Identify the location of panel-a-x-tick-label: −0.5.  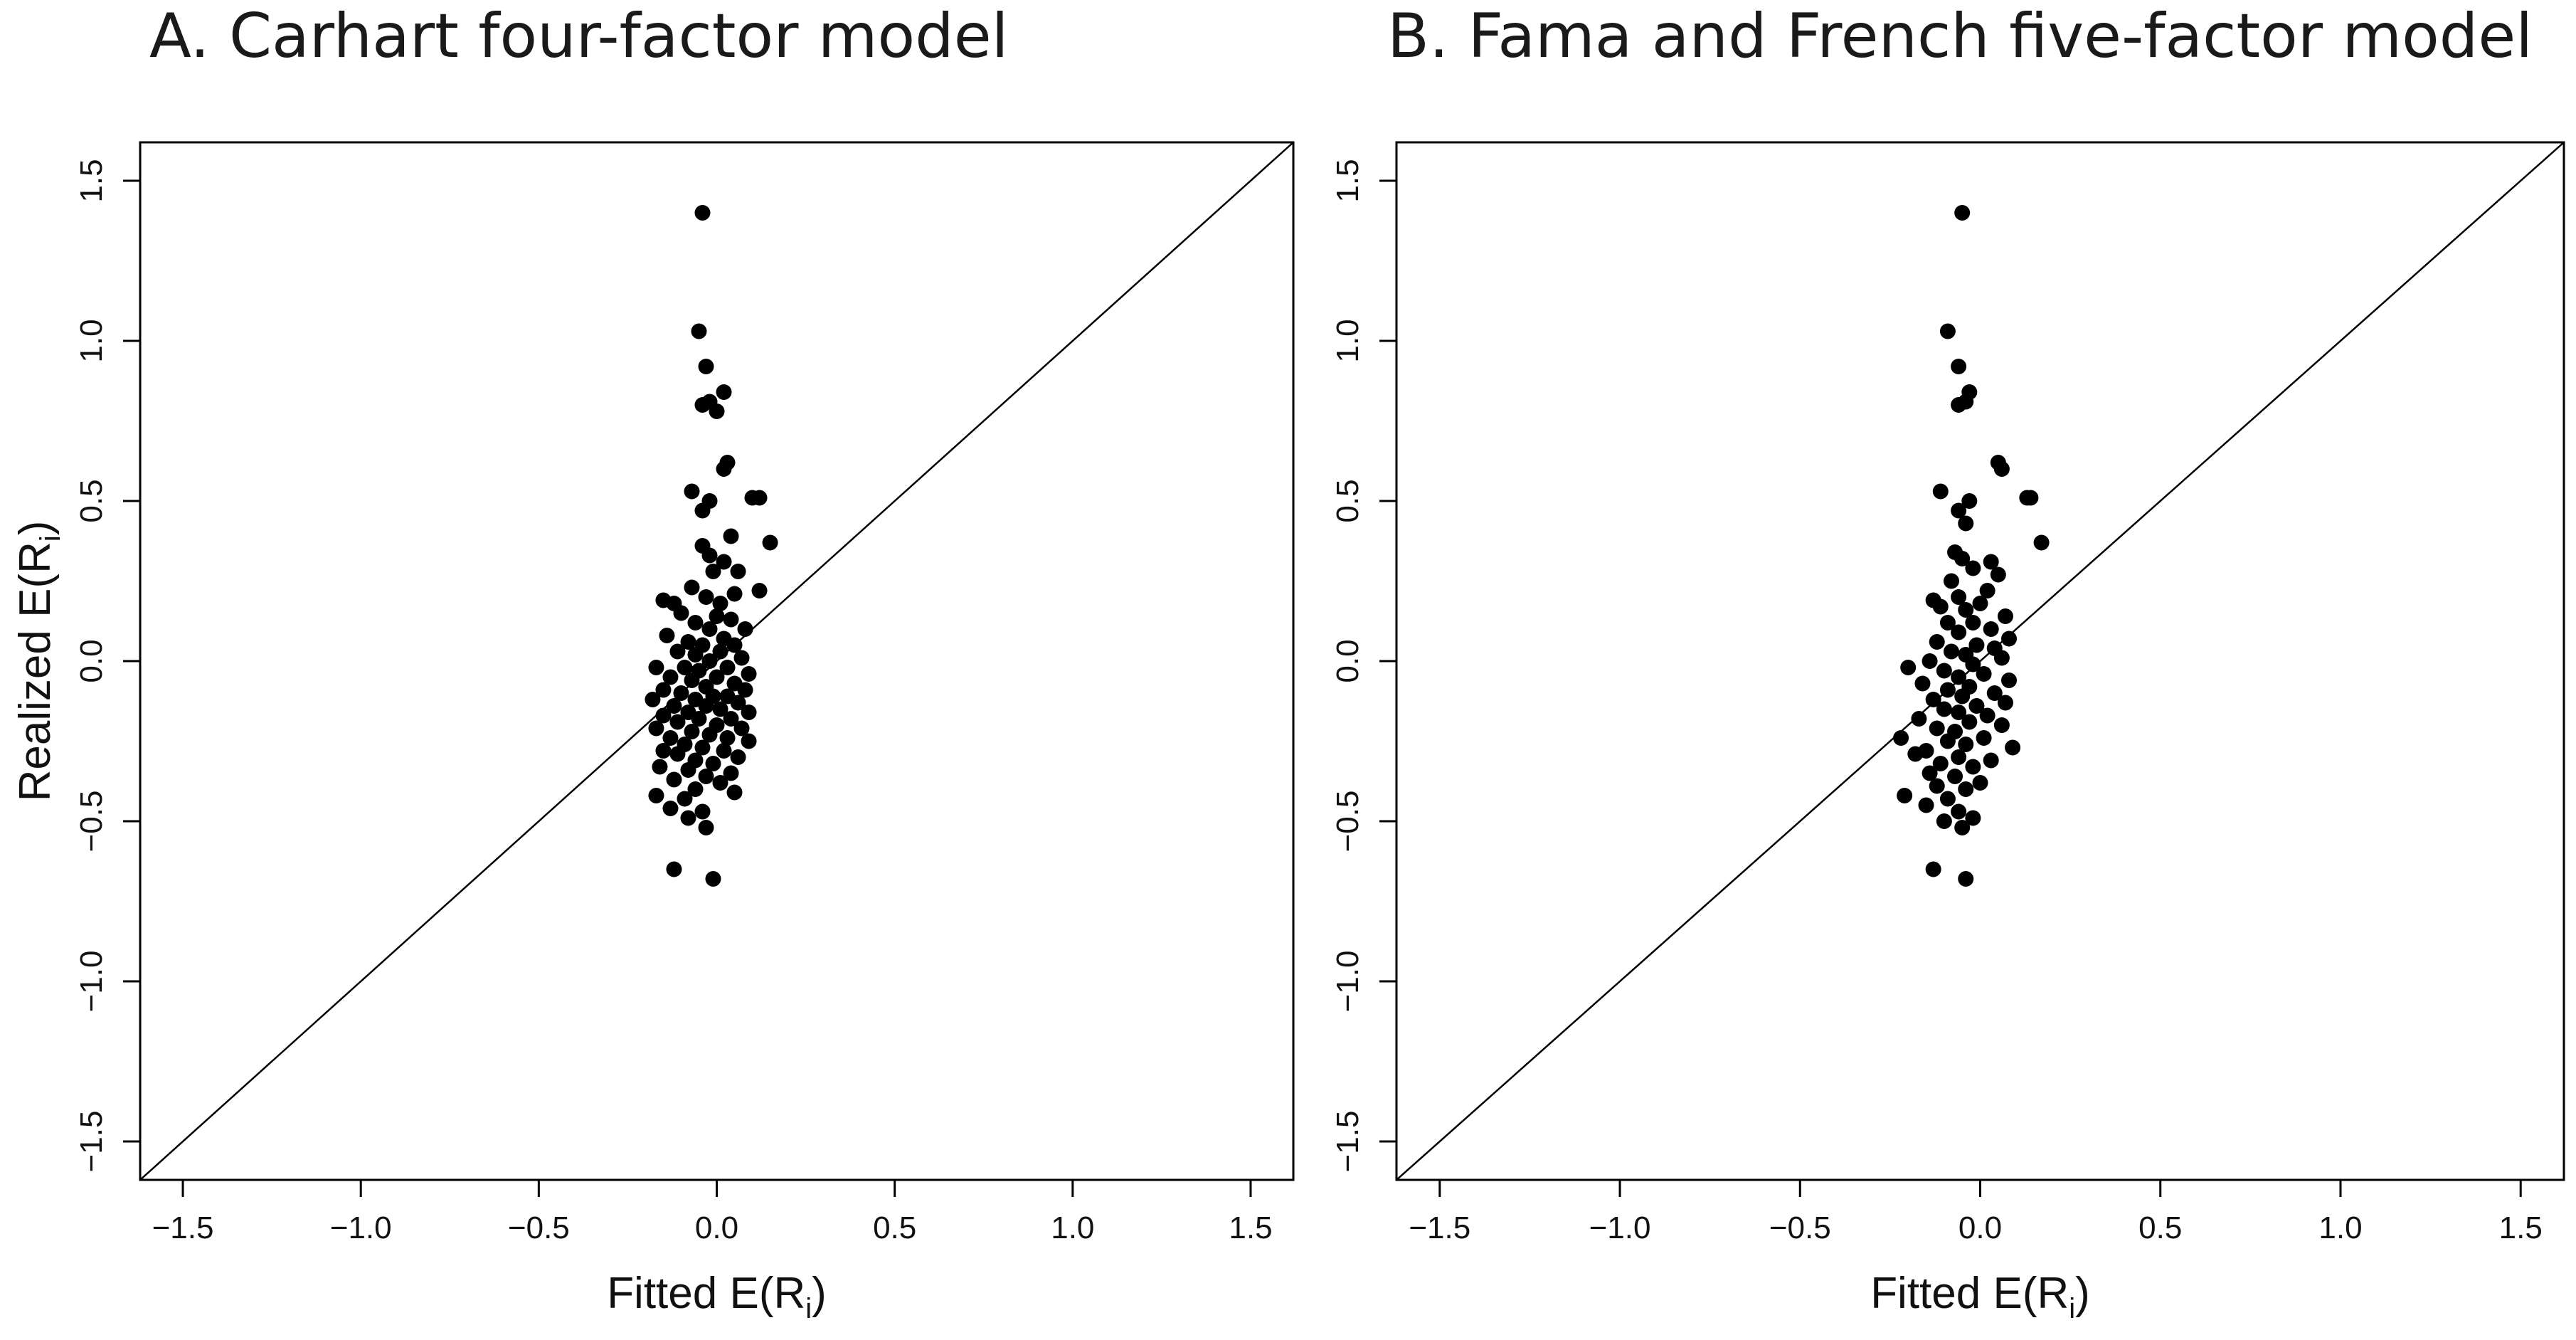
(539, 1227).